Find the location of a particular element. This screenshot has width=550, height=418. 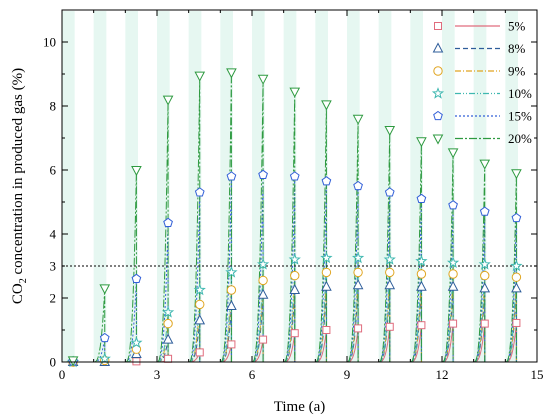

legend-label: 5% is located at coordinates (517, 26).